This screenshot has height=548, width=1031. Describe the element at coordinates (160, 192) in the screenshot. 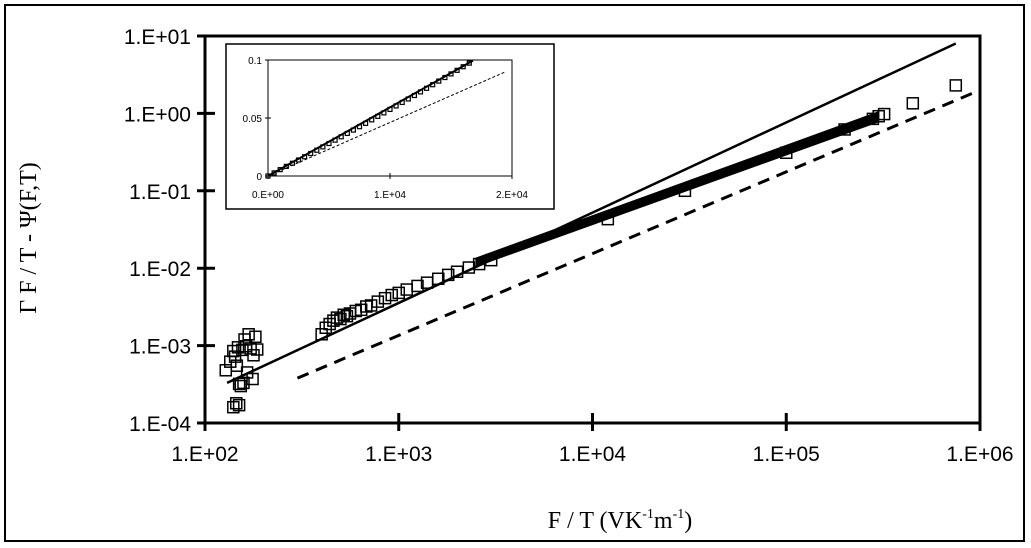

I see `main-y-tick-label: 1.E-01` at that location.